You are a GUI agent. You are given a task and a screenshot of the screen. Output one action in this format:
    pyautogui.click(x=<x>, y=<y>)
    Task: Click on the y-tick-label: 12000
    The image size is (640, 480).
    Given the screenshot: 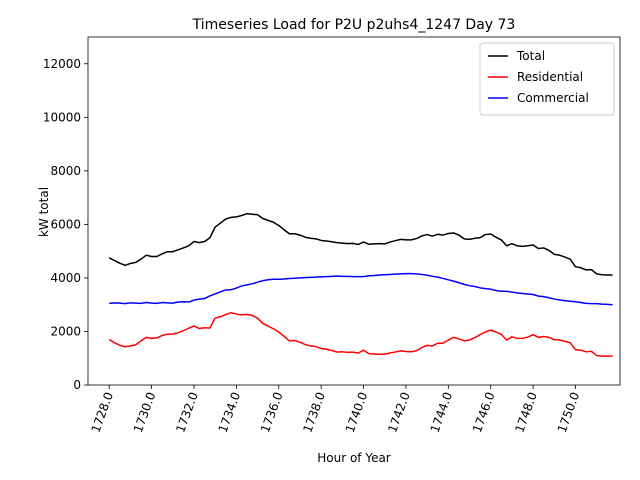 What is the action you would take?
    pyautogui.click(x=62, y=64)
    